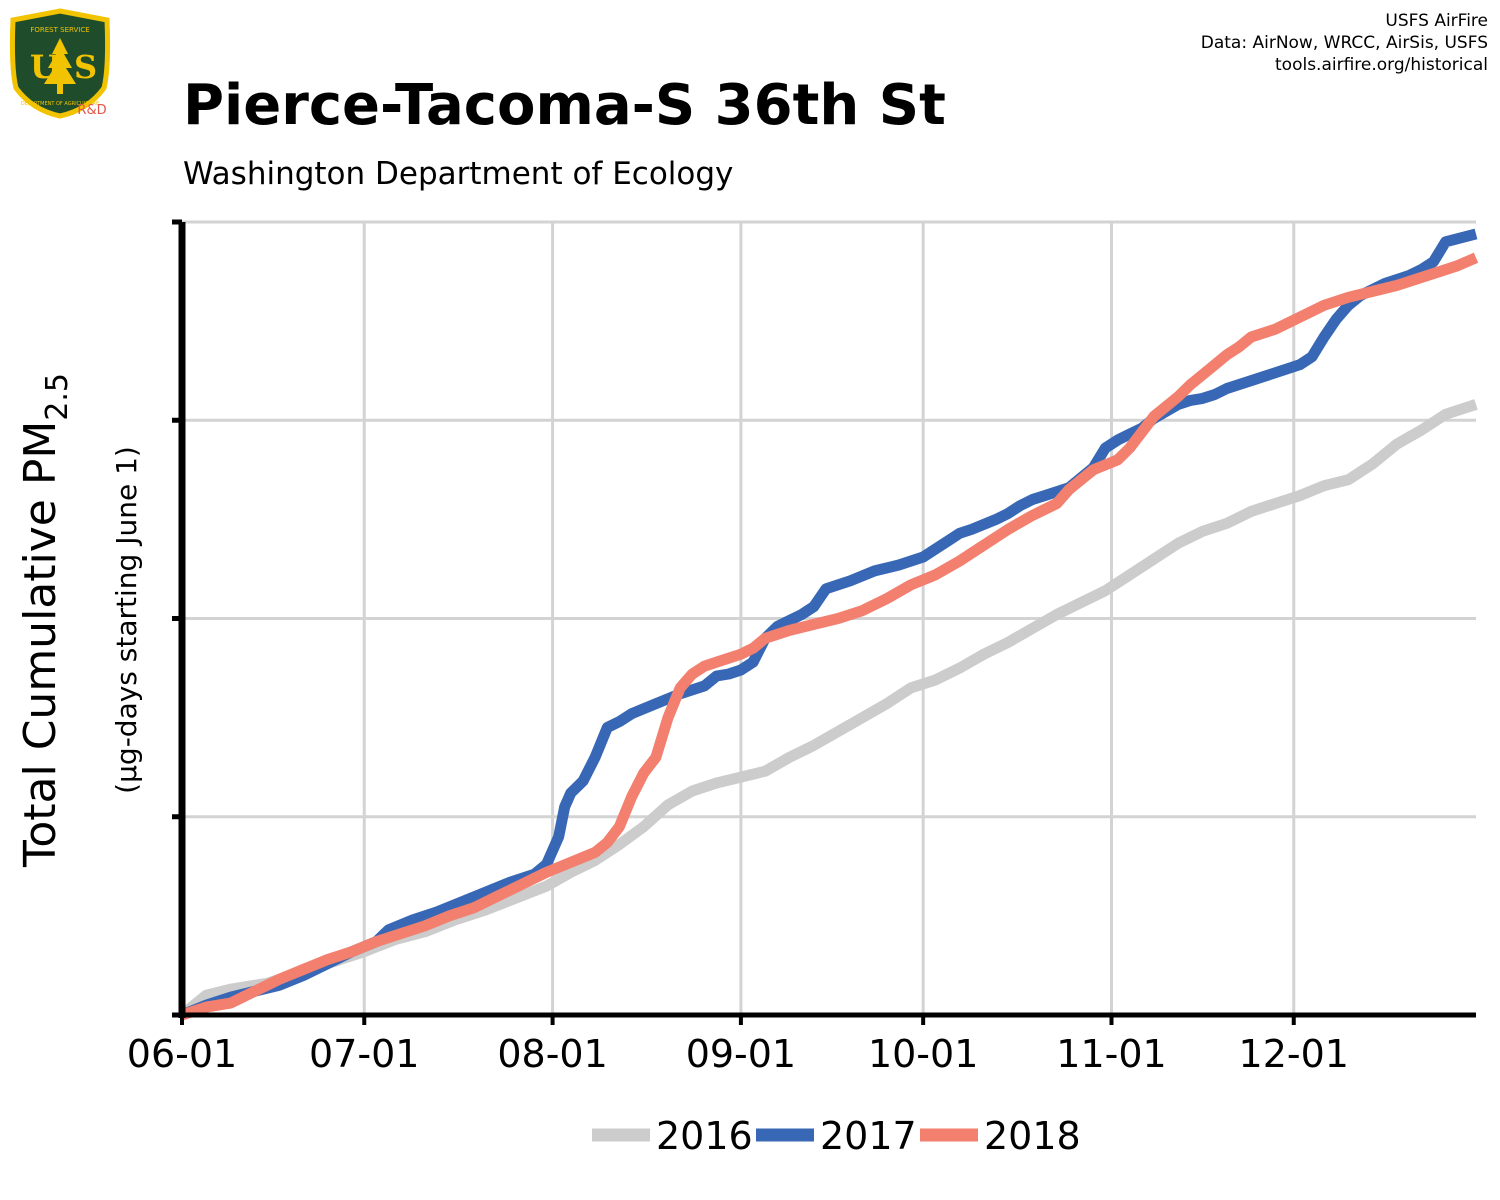  I want to click on chart-title: Pierce-Tacoma-S 36th St, so click(564, 105).